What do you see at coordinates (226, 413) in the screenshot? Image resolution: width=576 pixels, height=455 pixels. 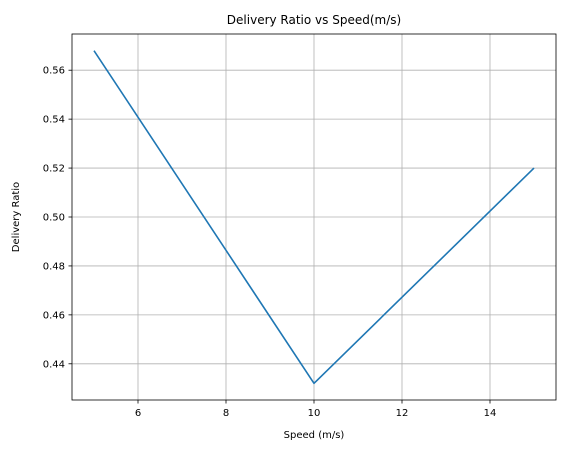 I see `x-tick-label: 8` at bounding box center [226, 413].